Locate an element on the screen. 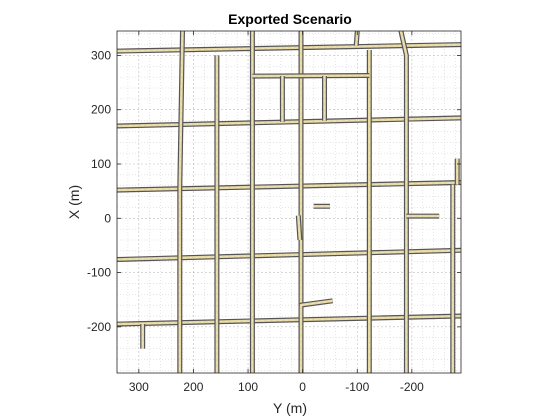 This screenshot has width=560, height=420. y-tick-label: 0 is located at coordinates (107, 218).